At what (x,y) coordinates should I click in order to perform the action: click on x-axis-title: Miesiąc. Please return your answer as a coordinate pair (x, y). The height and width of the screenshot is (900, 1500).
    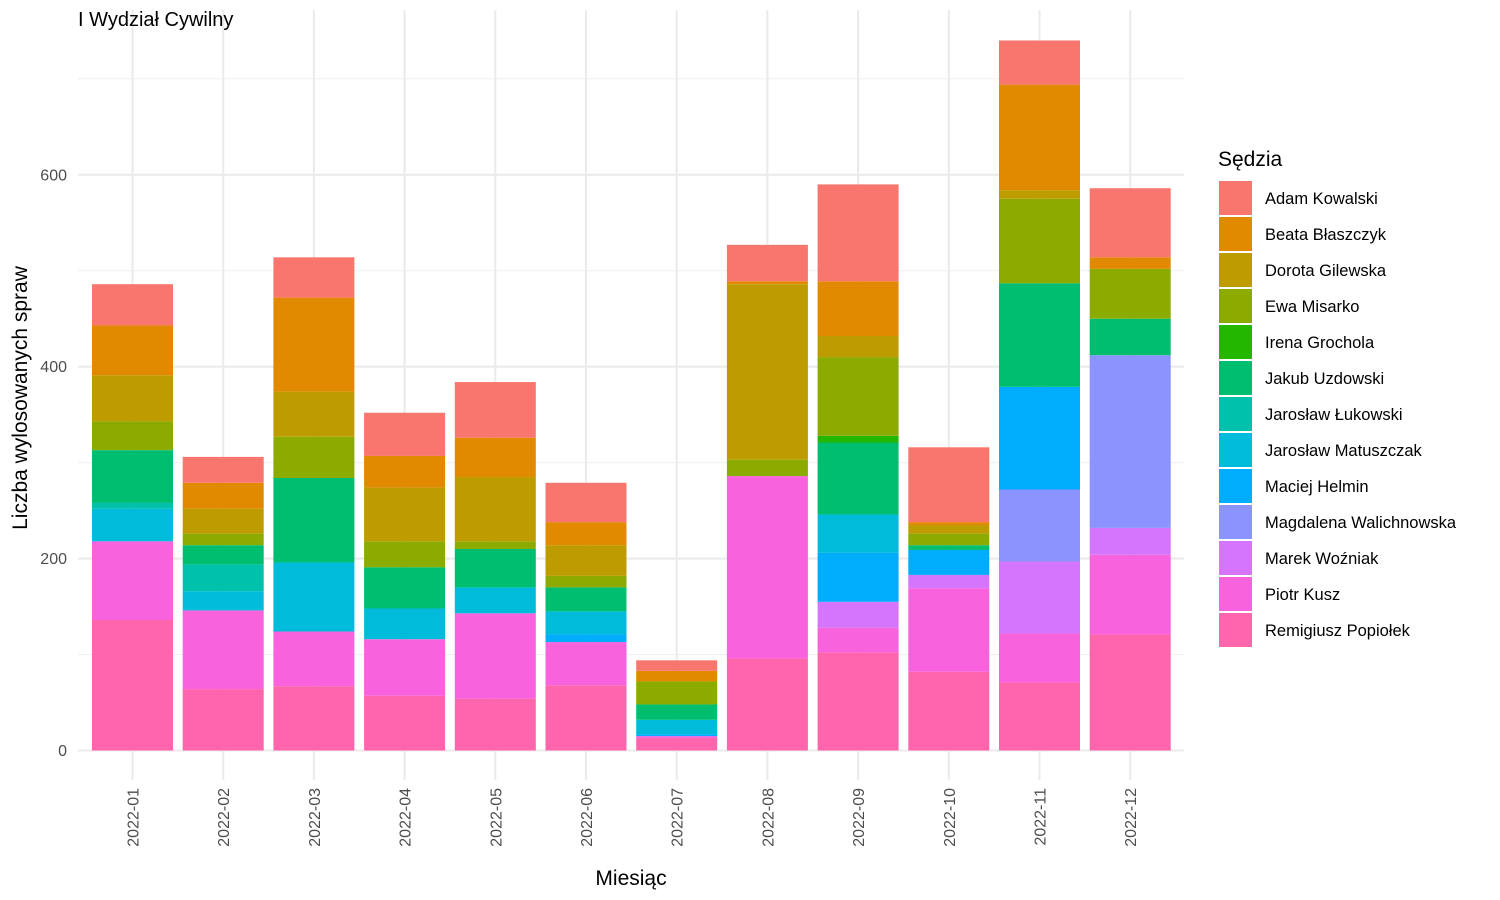
    Looking at the image, I should click on (630, 878).